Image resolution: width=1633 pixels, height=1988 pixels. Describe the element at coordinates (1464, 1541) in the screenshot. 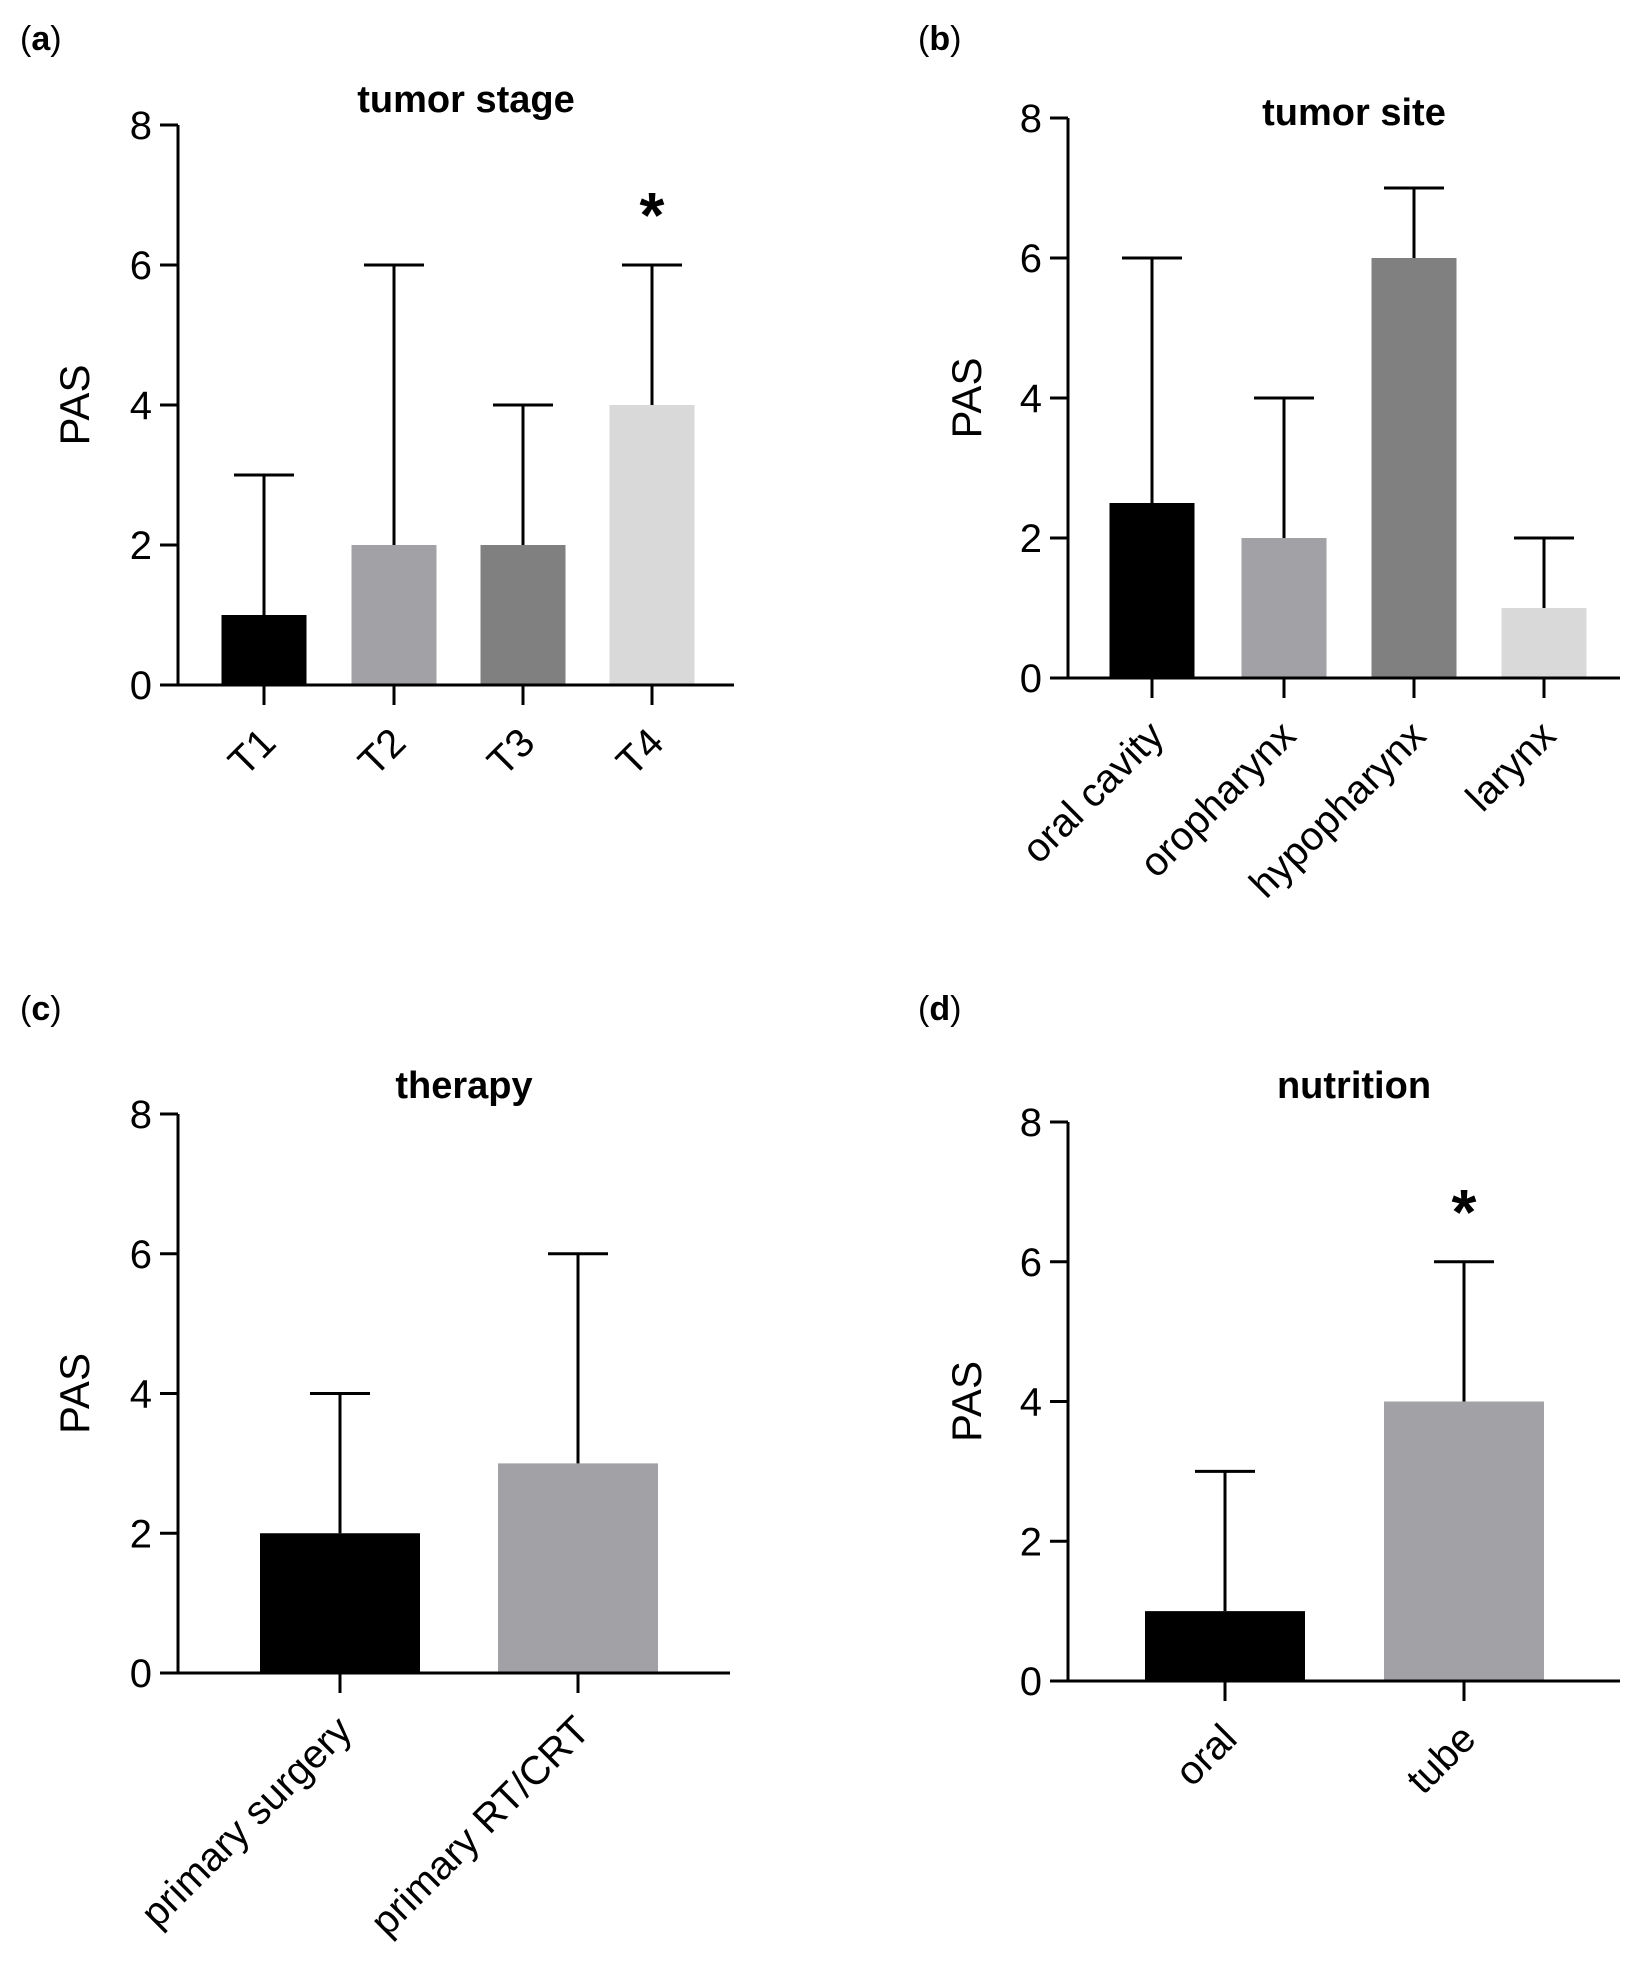

I see `bar-tube` at that location.